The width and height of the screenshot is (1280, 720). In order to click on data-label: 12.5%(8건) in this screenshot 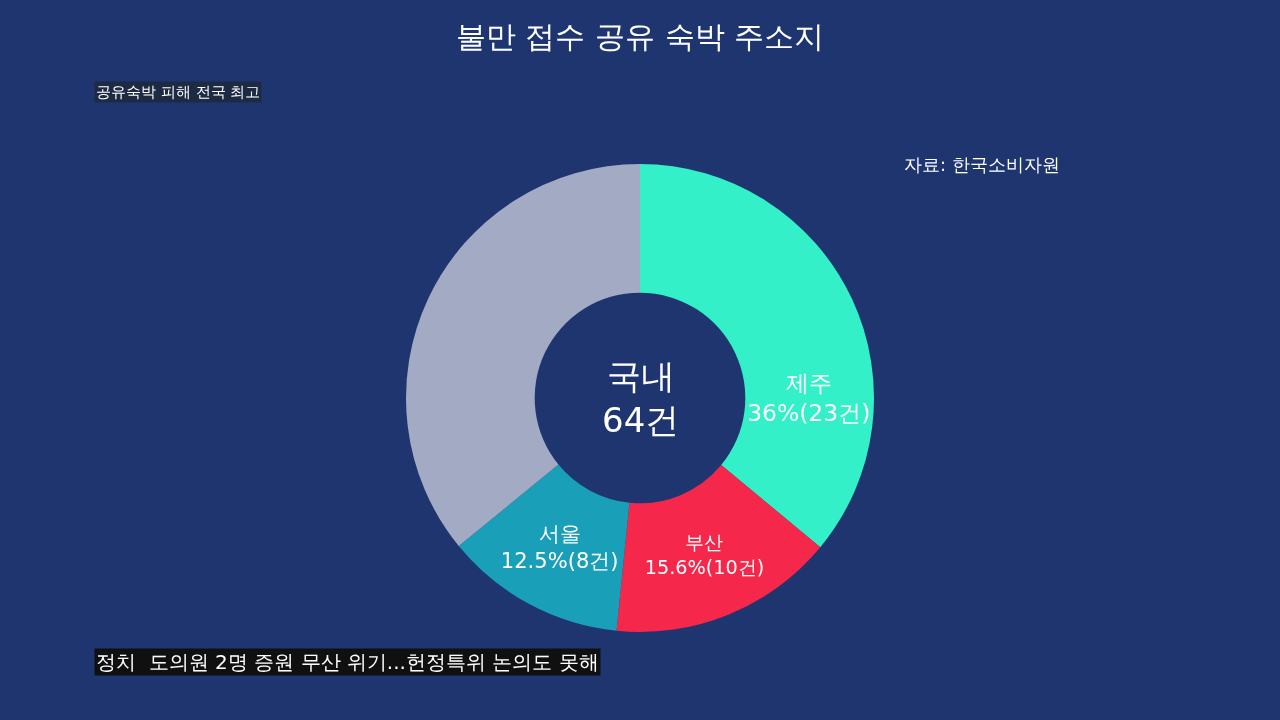, I will do `click(559, 561)`.